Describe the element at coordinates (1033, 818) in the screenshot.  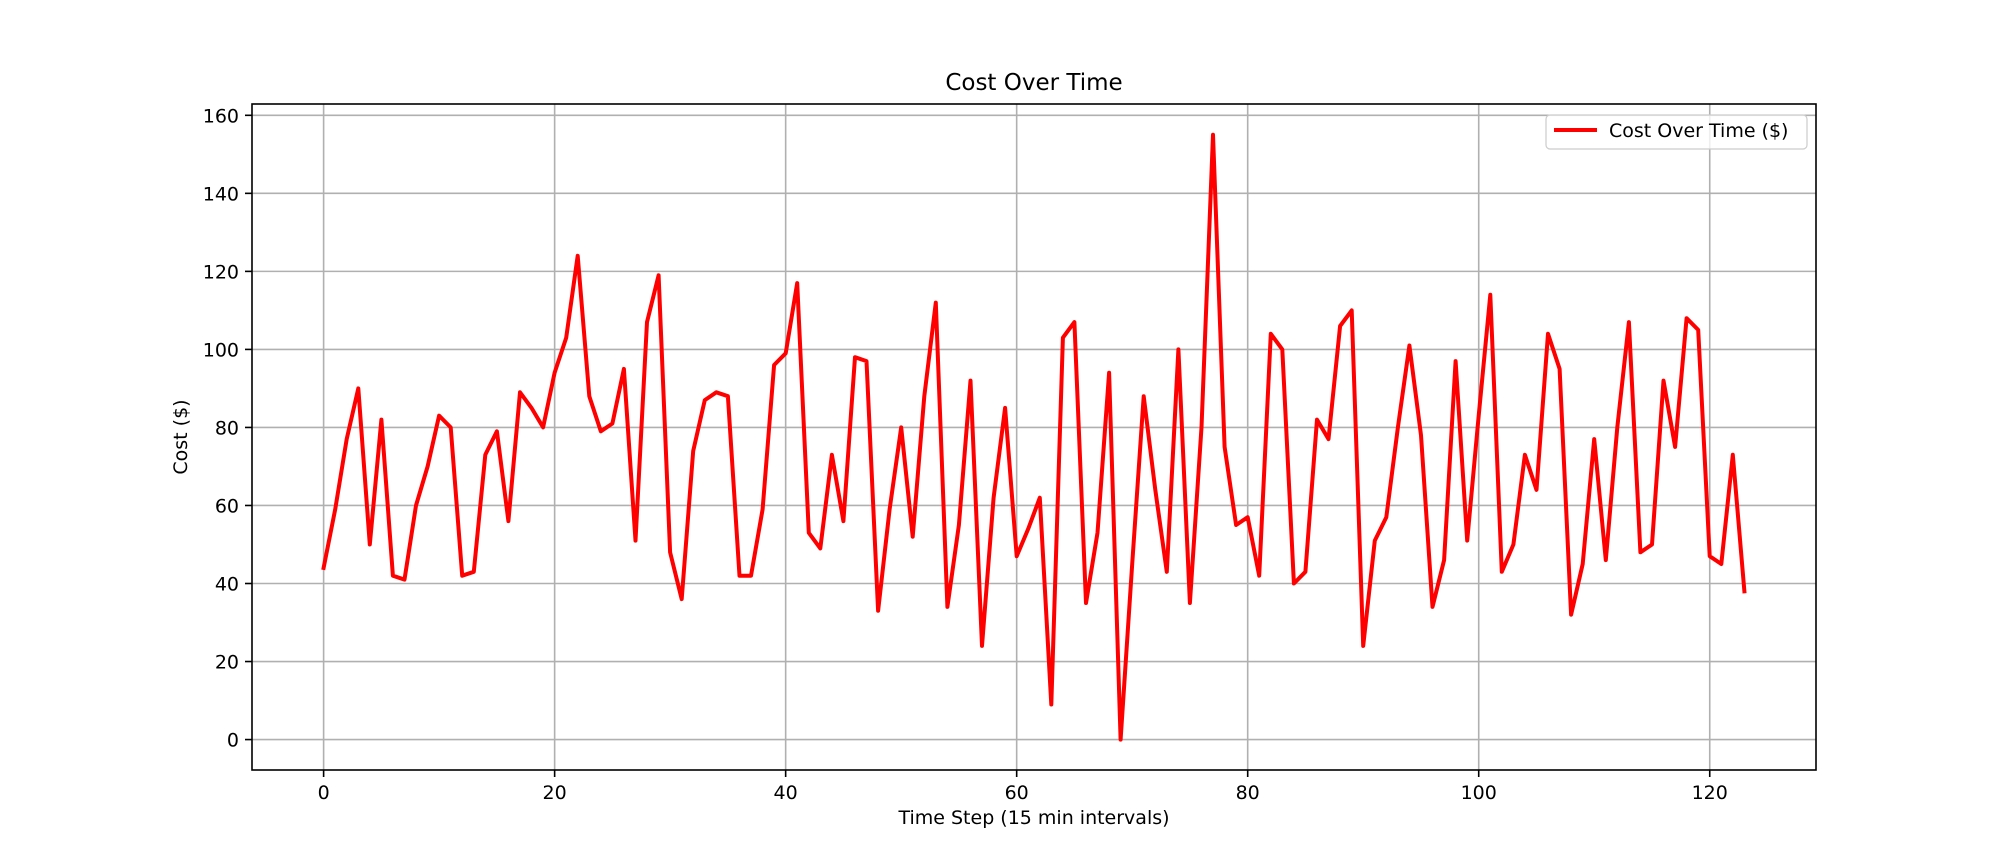
I see `x-axis-label: Time Step (15 min intervals)` at that location.